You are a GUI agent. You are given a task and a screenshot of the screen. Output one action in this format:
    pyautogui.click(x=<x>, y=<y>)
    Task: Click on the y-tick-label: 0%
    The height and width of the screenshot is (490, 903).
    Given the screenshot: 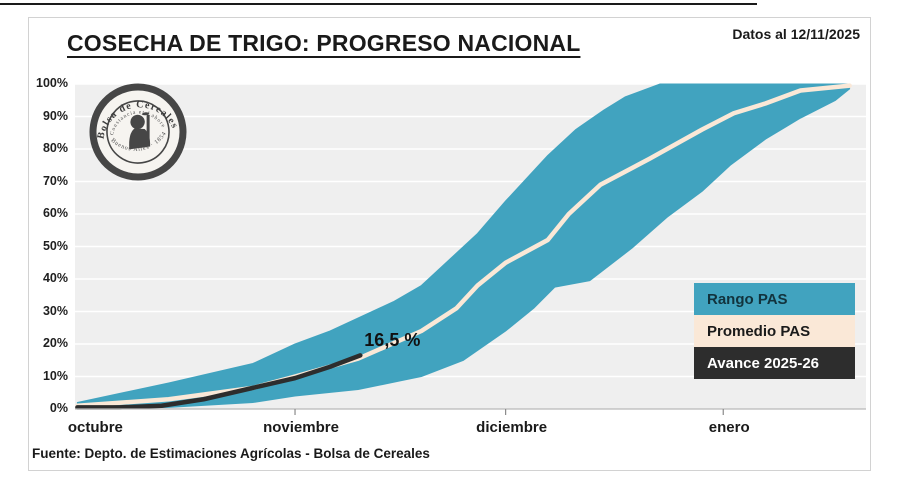 What is the action you would take?
    pyautogui.click(x=58, y=408)
    